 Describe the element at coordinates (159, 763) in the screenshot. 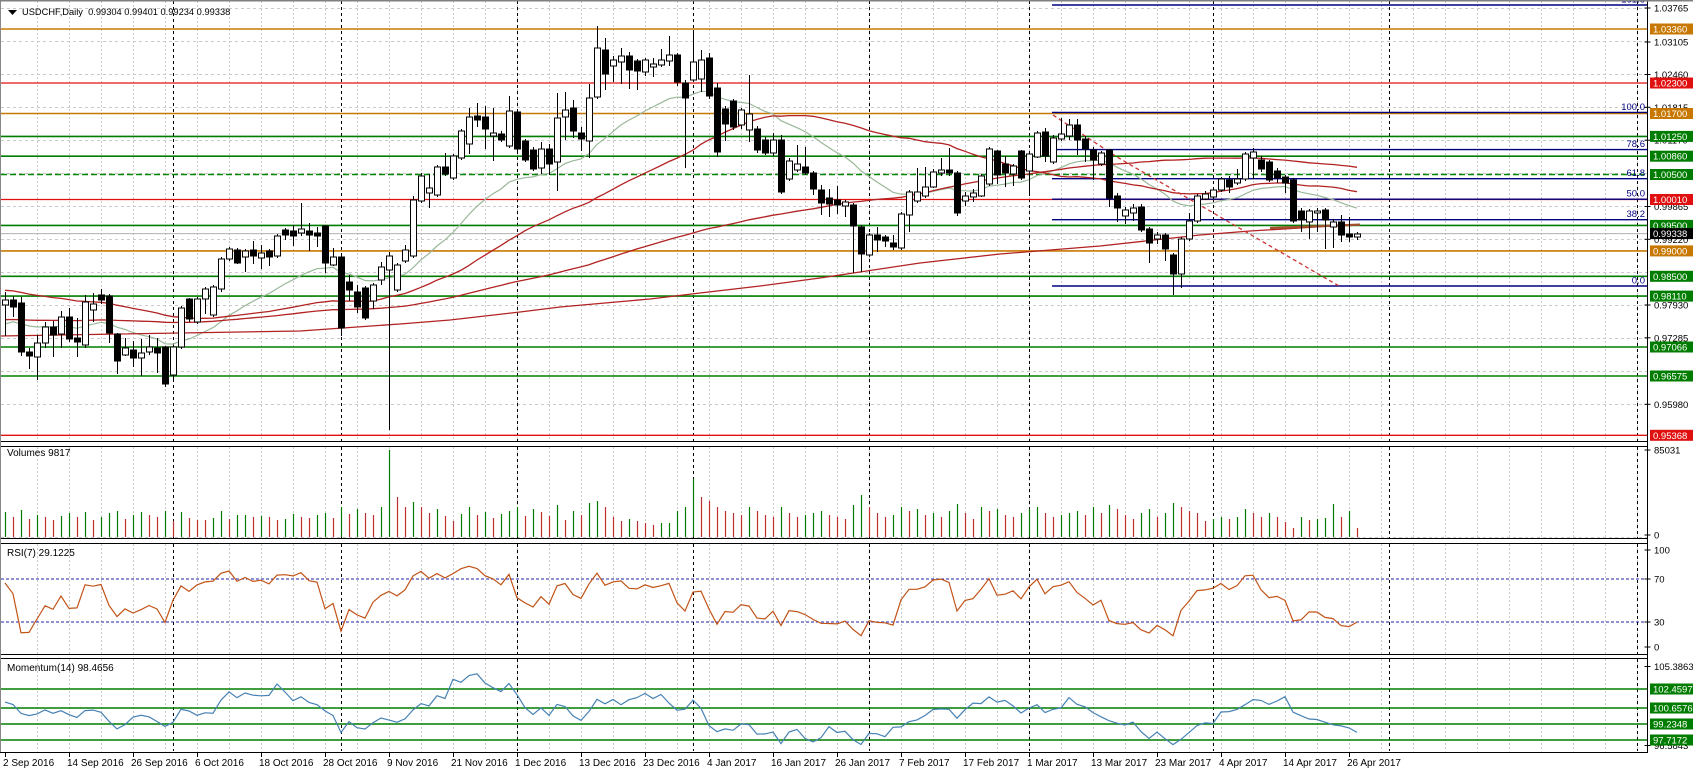

I see `svg-text: 26 Sep 2016` at that location.